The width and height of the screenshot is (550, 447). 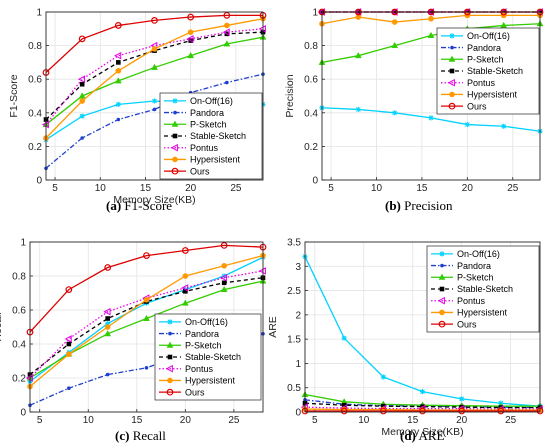 What do you see at coordinates (294, 388) in the screenshot?
I see `y-tick-label: 0.5` at bounding box center [294, 388].